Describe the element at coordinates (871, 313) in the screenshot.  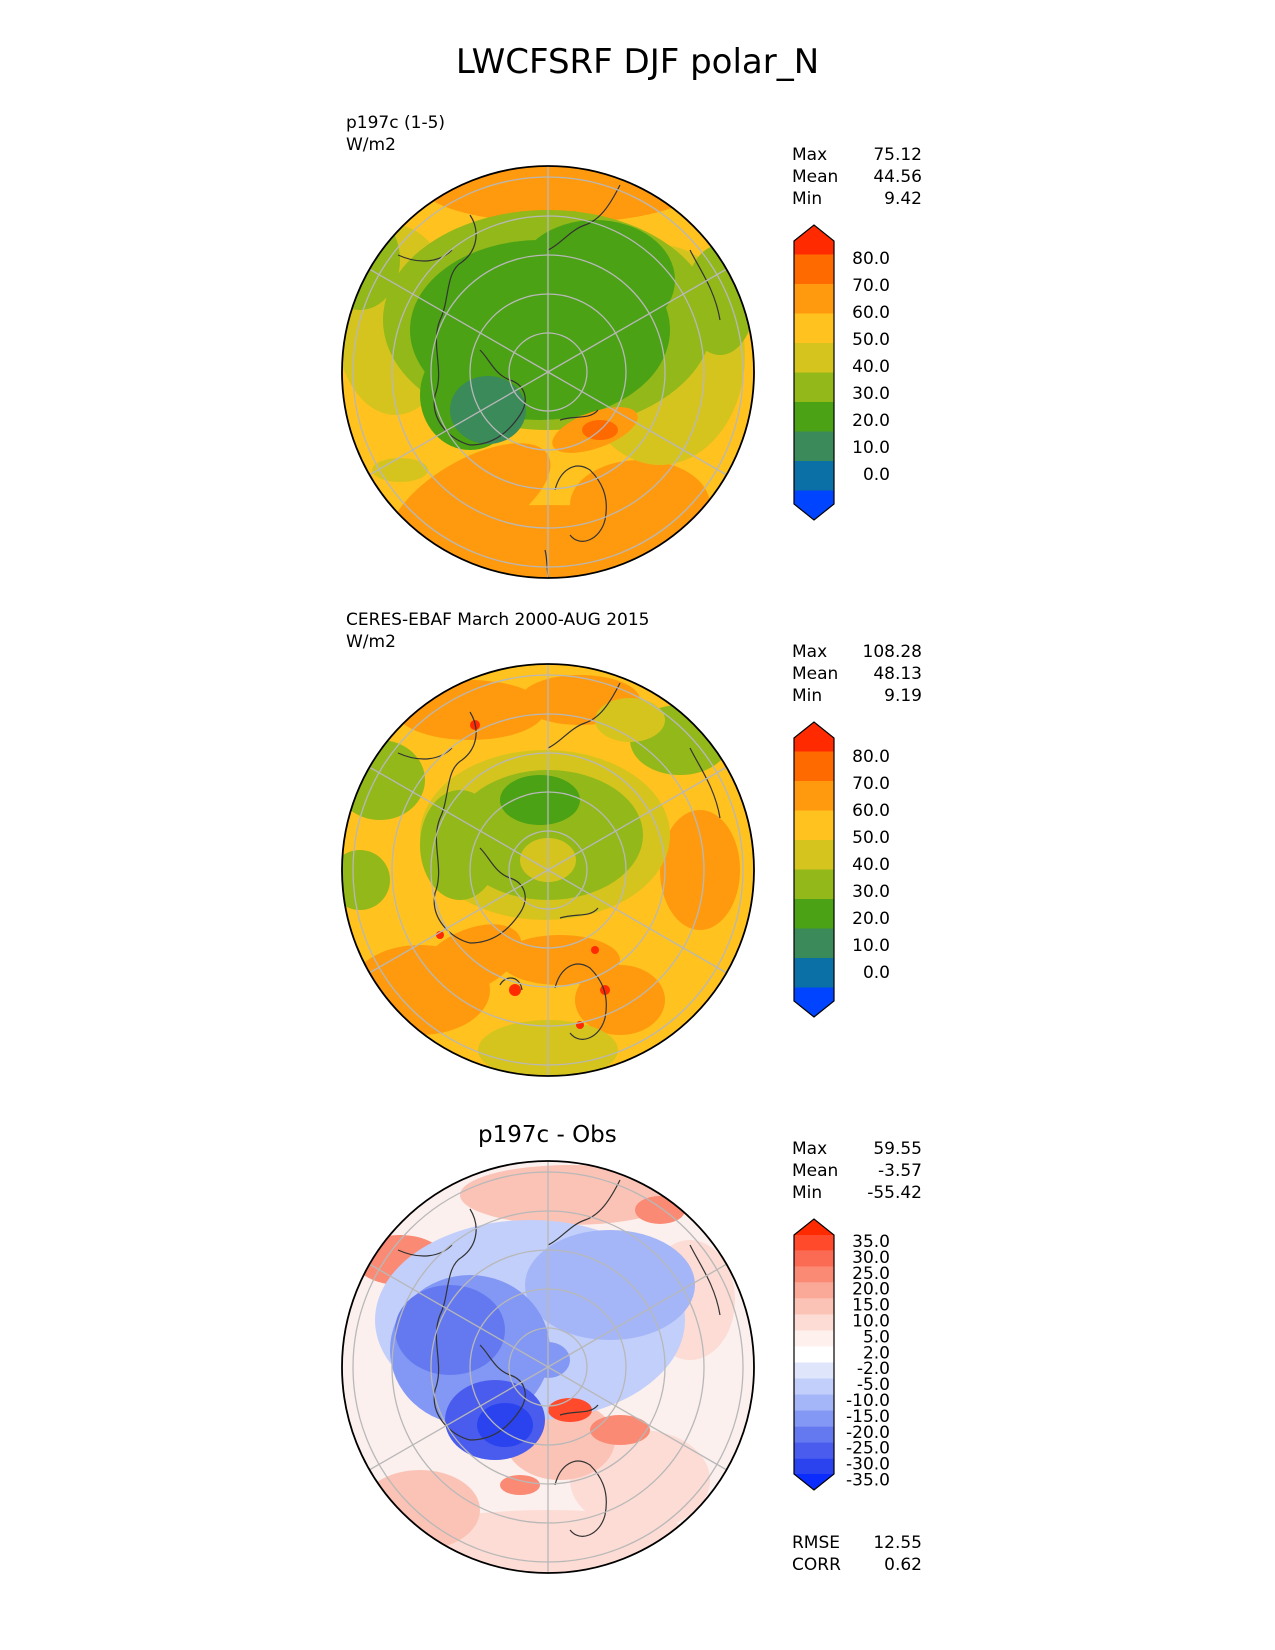
I see `colorbar-tick-label: 60.0` at that location.